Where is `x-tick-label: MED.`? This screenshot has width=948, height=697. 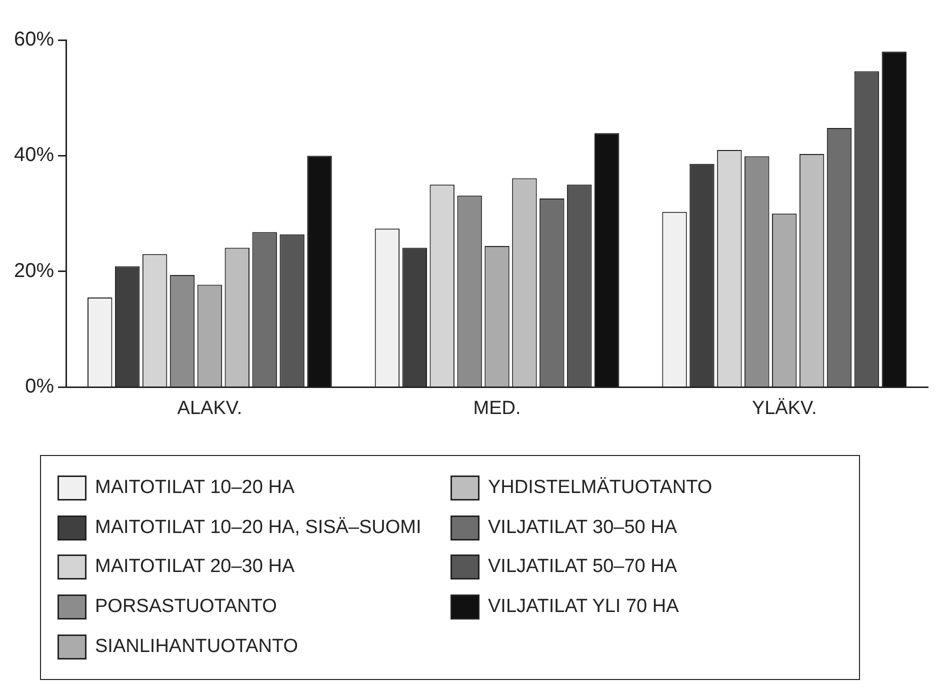
x-tick-label: MED. is located at coordinates (497, 408).